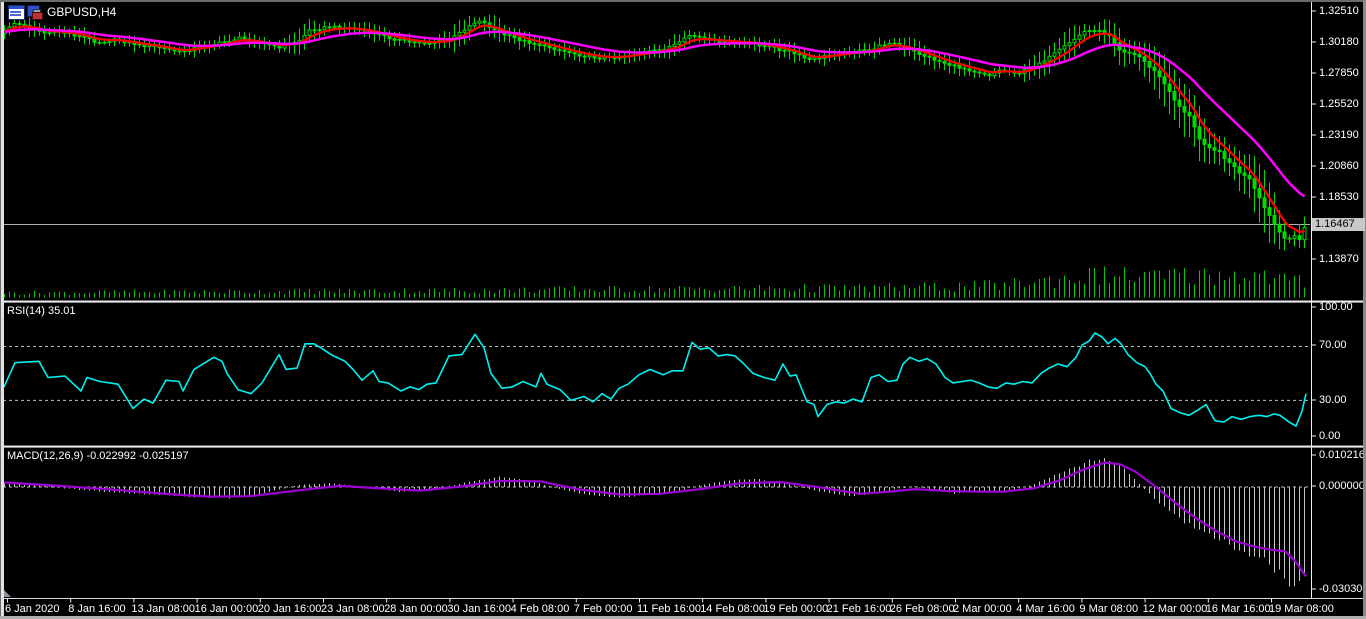  I want to click on current-price-tag: 1.16467, so click(1338, 224).